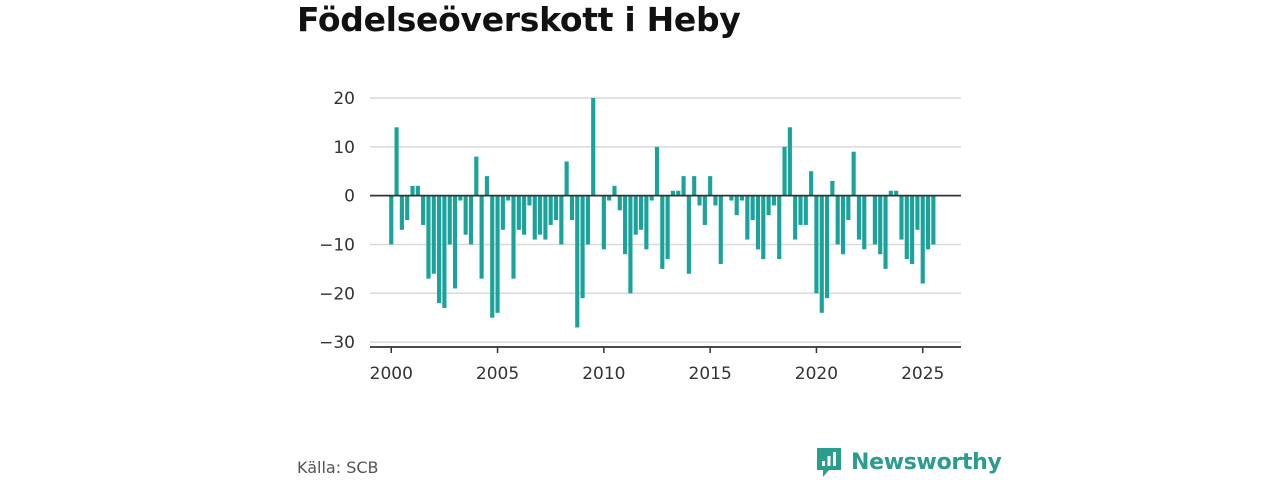  I want to click on x-tick-label: 2025, so click(922, 374).